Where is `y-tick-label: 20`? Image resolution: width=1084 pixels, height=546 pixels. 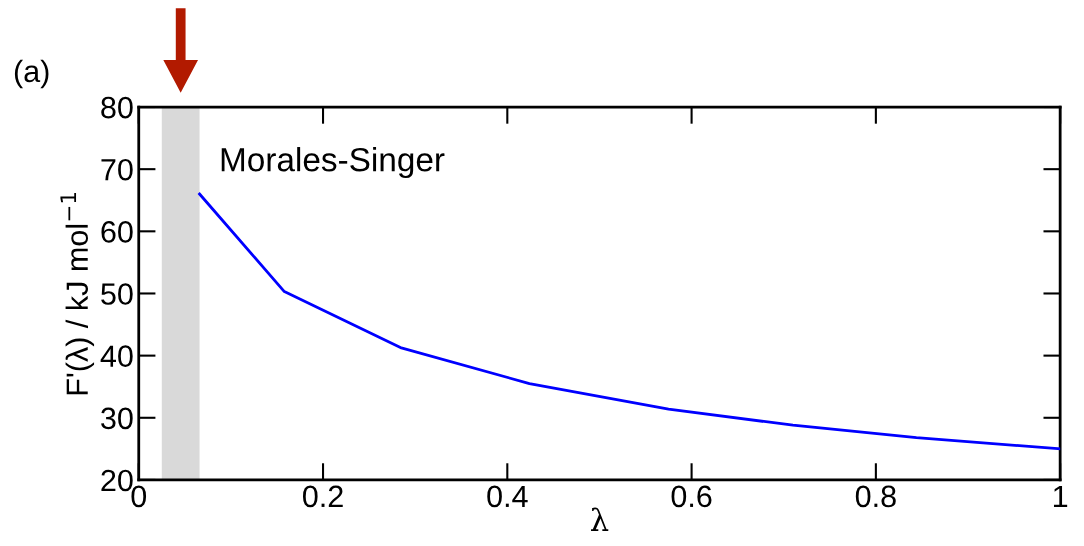 y-tick-label: 20 is located at coordinates (117, 480).